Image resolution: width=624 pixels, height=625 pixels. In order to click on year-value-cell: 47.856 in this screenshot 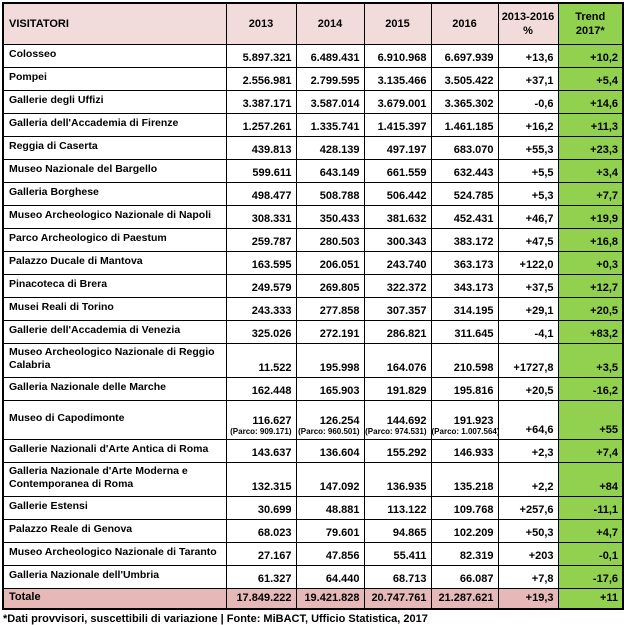, I will do `click(330, 553)`.